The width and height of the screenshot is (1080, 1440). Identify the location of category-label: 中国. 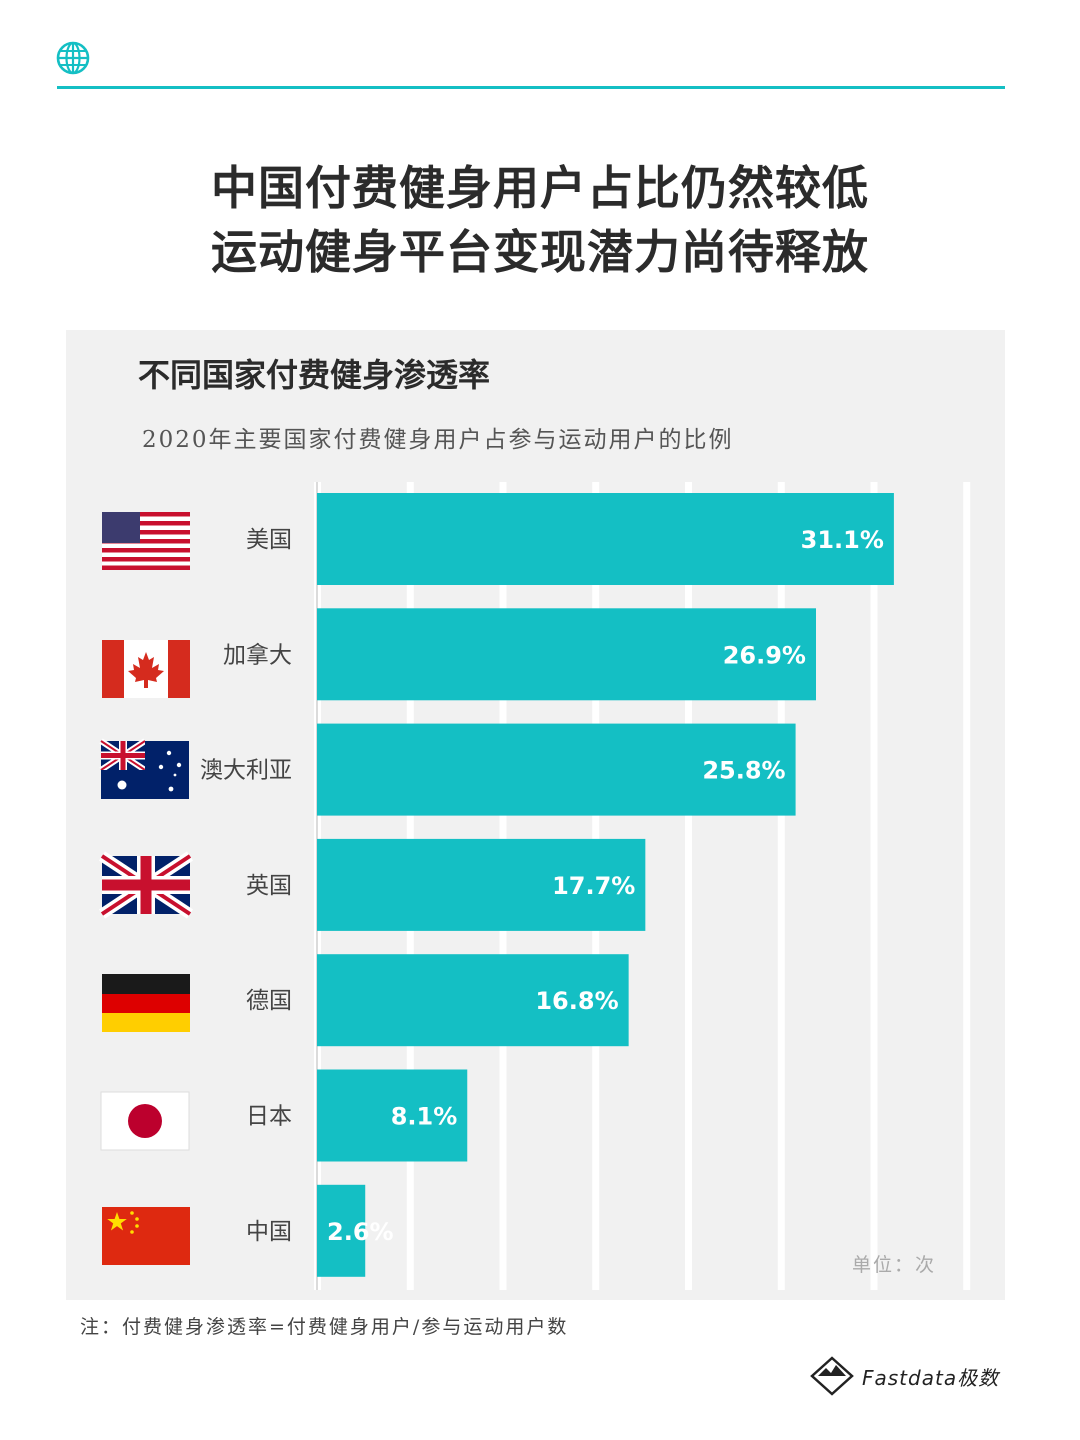
(269, 1232).